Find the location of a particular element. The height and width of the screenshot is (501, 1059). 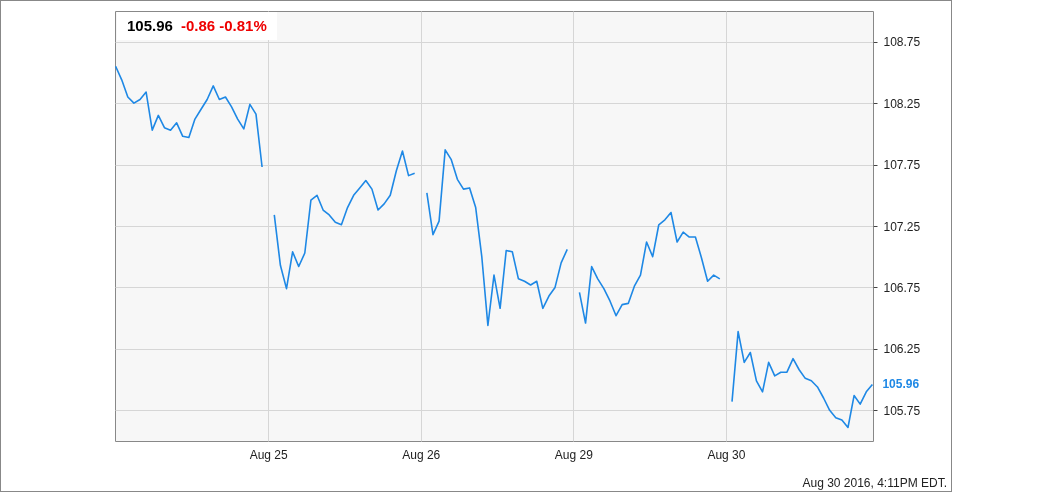

y-tick-label: 107.75 is located at coordinates (902, 165).